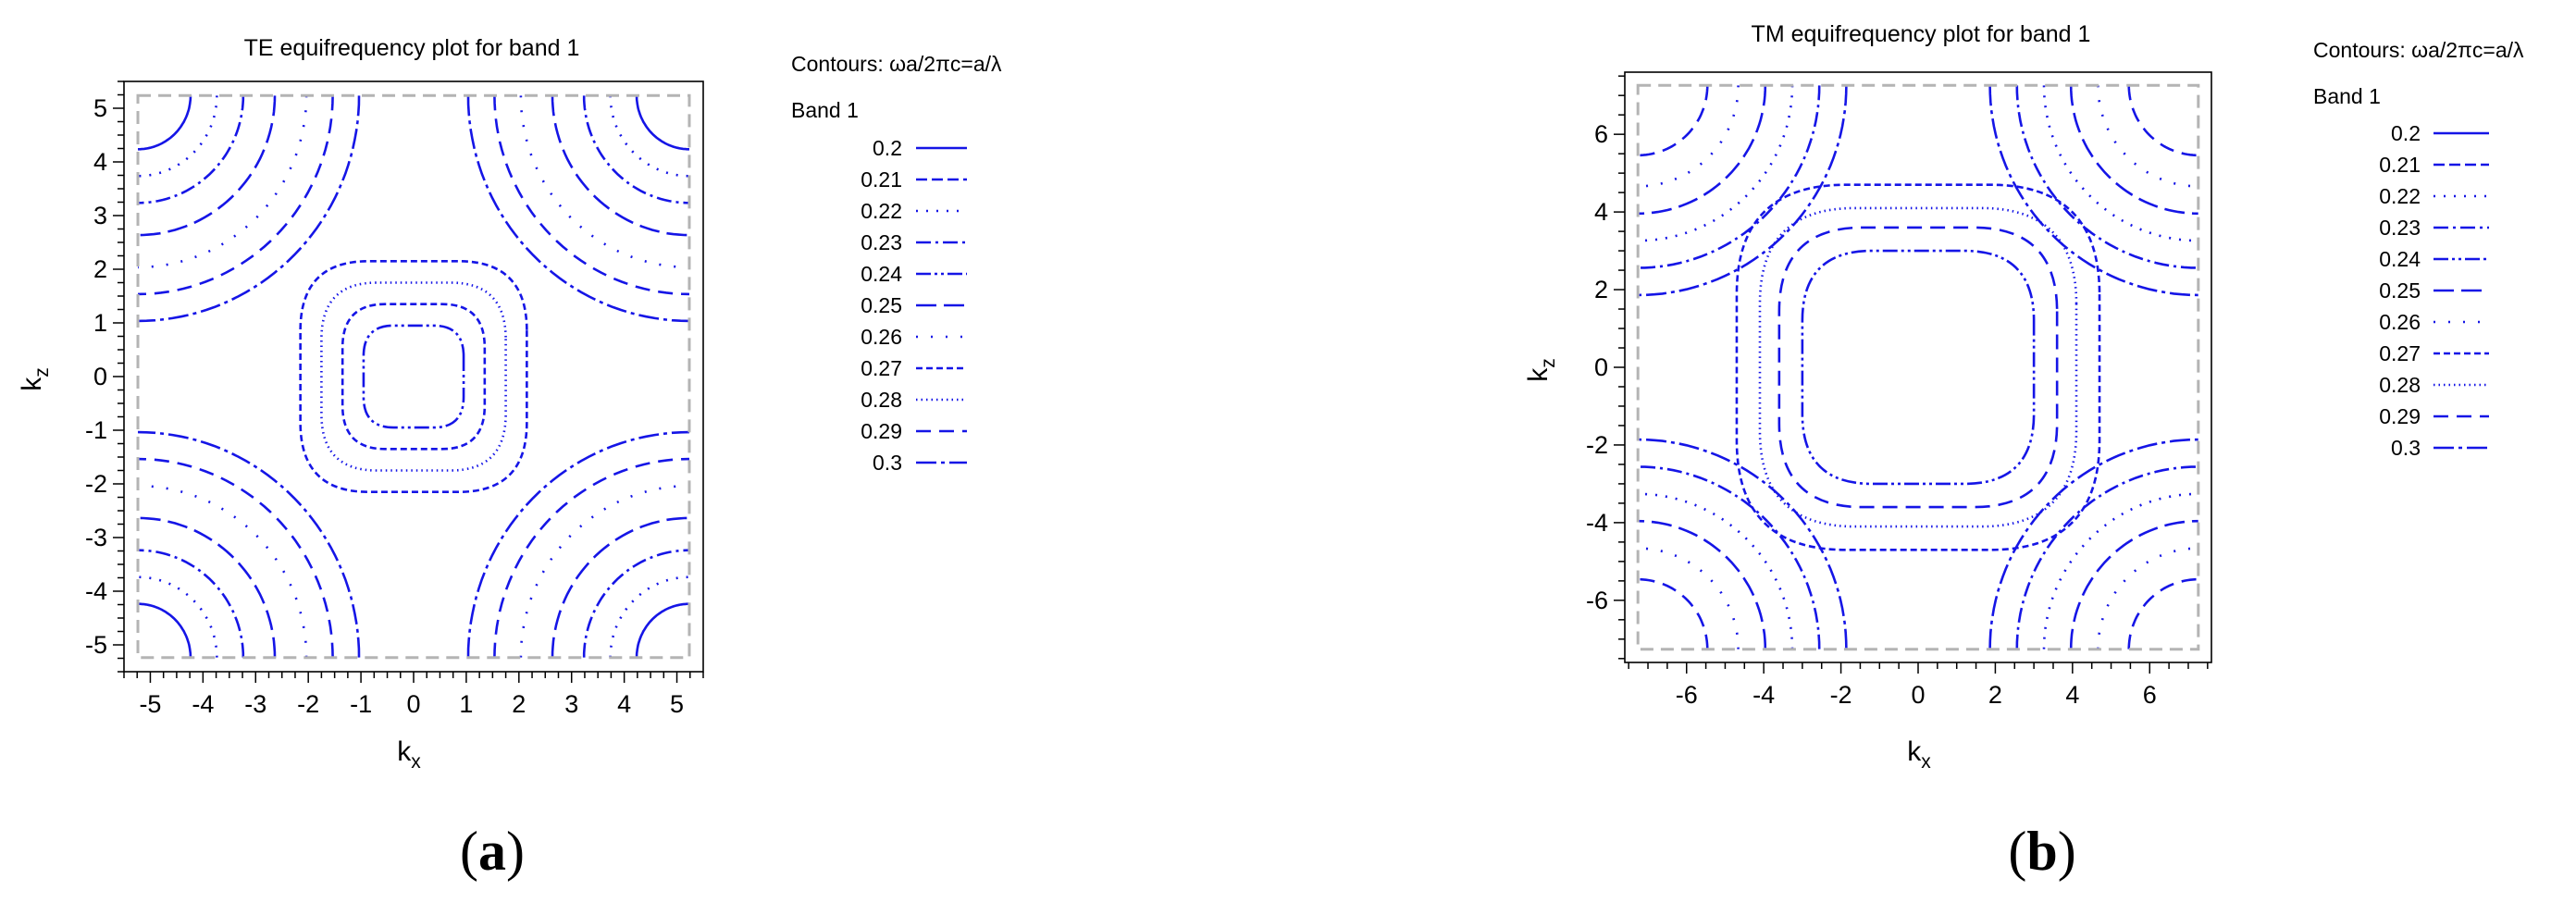  What do you see at coordinates (96, 430) in the screenshot?
I see `y-tick-label: -1` at bounding box center [96, 430].